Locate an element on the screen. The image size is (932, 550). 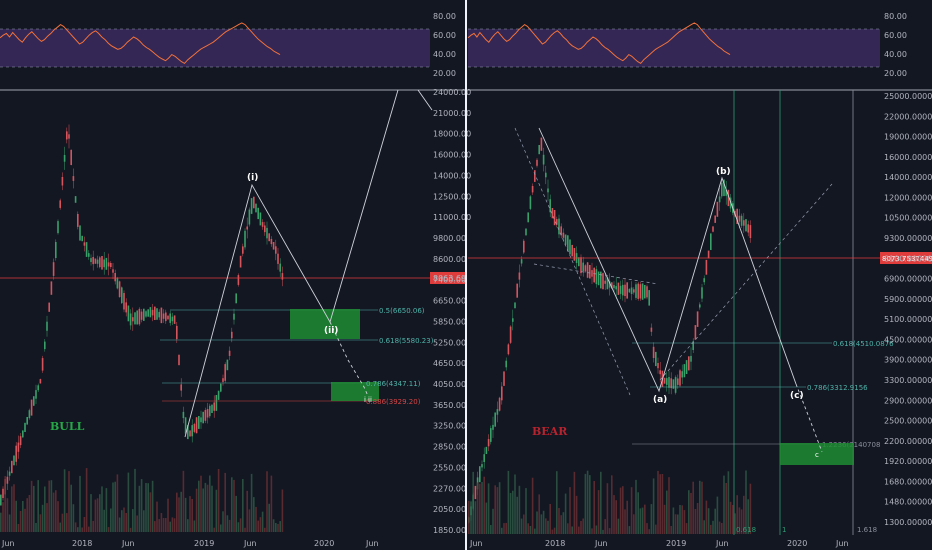
left-target-zone-lower is located at coordinates (355, 391).